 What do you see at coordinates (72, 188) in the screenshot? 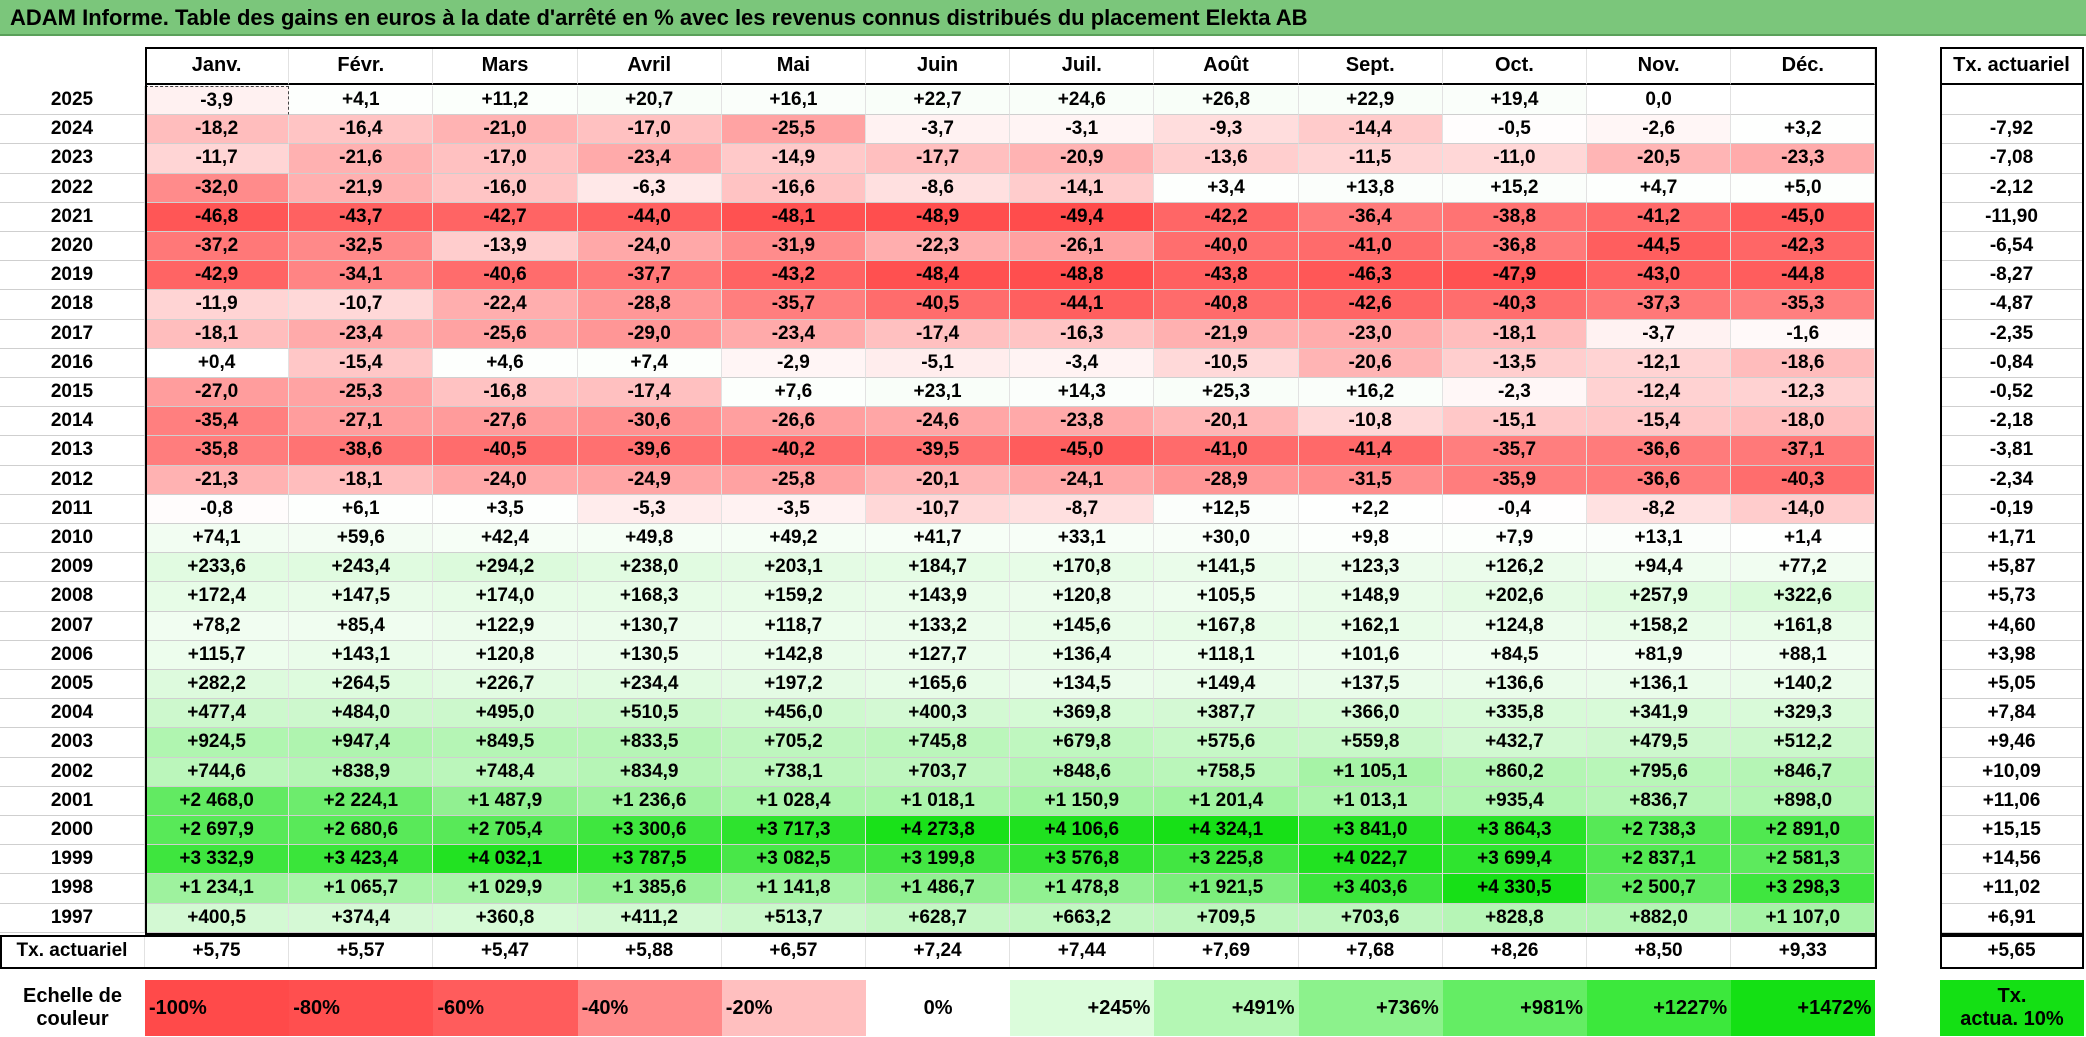
I see `year-label: 2022` at bounding box center [72, 188].